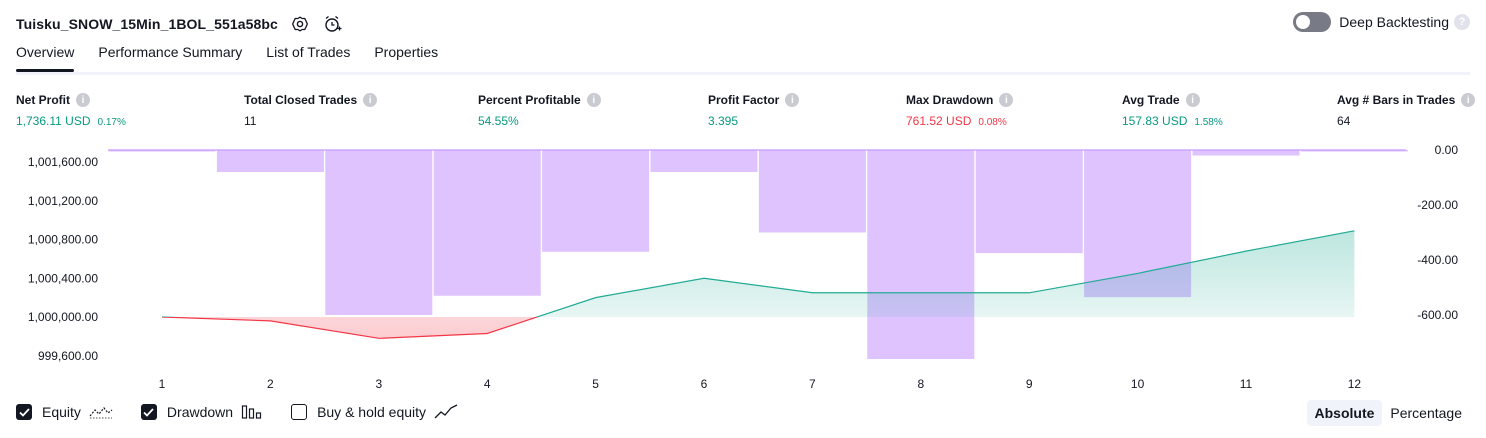 The width and height of the screenshot is (1486, 438). I want to click on tab-performance-summary: Performance Summary, so click(170, 52).